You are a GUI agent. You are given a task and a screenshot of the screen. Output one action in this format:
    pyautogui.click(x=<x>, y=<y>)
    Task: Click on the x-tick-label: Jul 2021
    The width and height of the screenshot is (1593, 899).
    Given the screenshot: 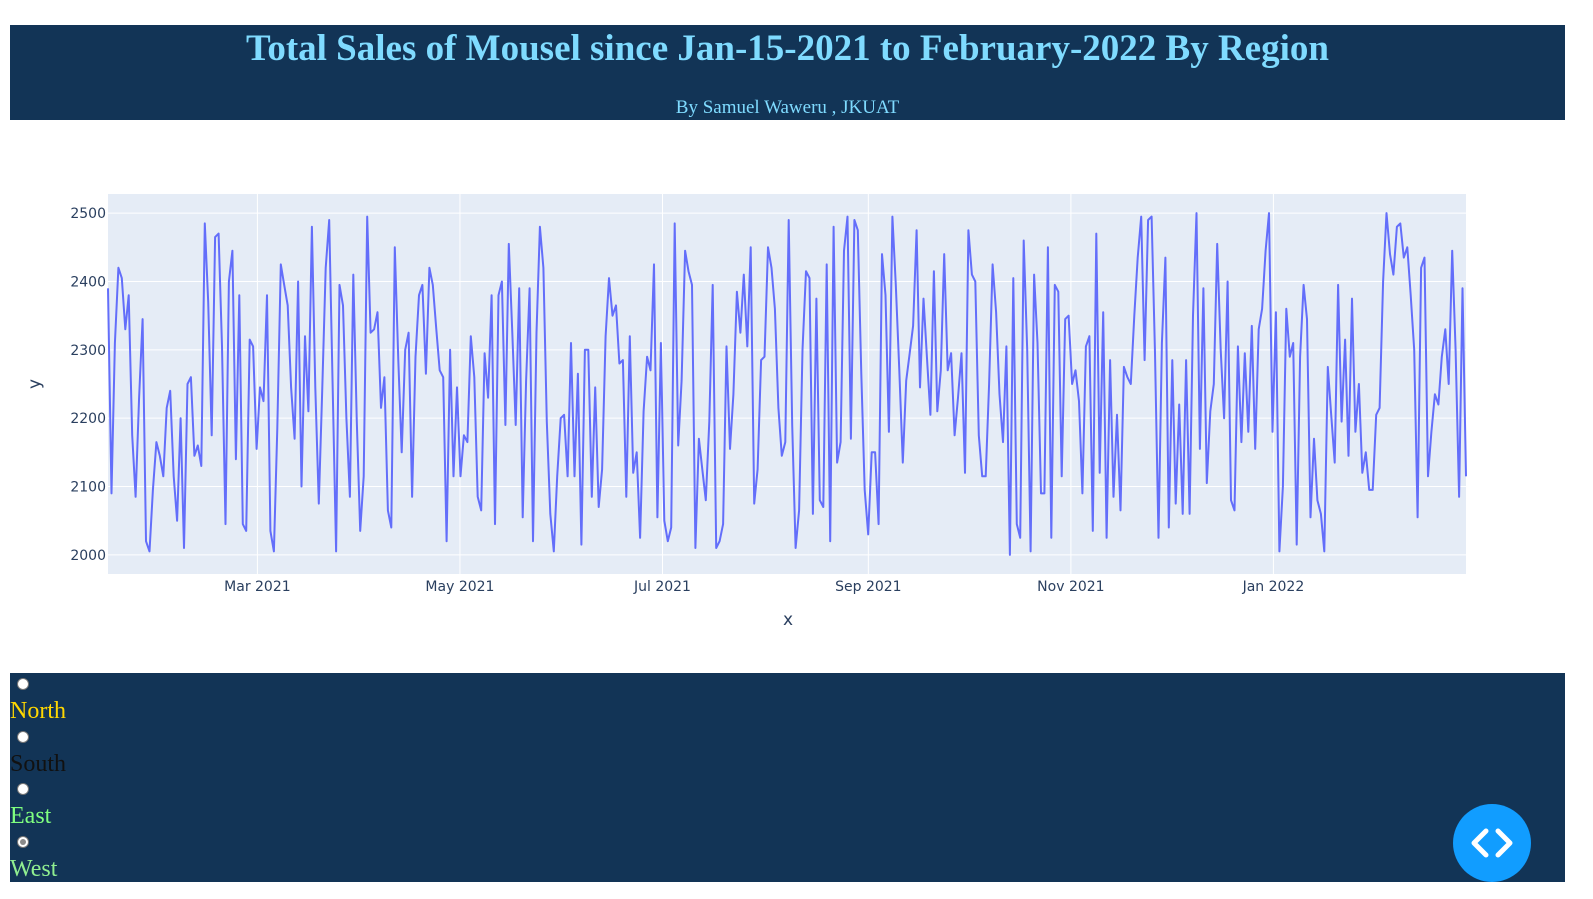 What is the action you would take?
    pyautogui.click(x=662, y=587)
    